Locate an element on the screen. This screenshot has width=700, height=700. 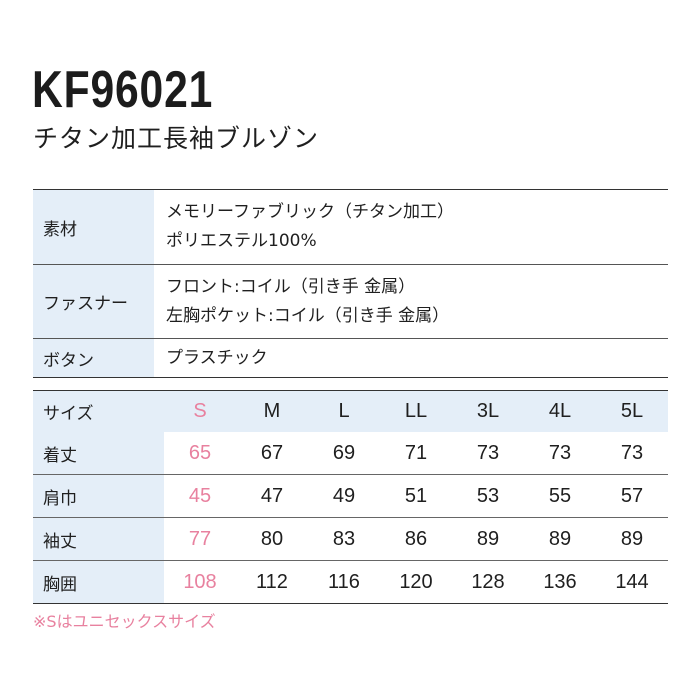
size-col-header: 5L is located at coordinates (632, 411).